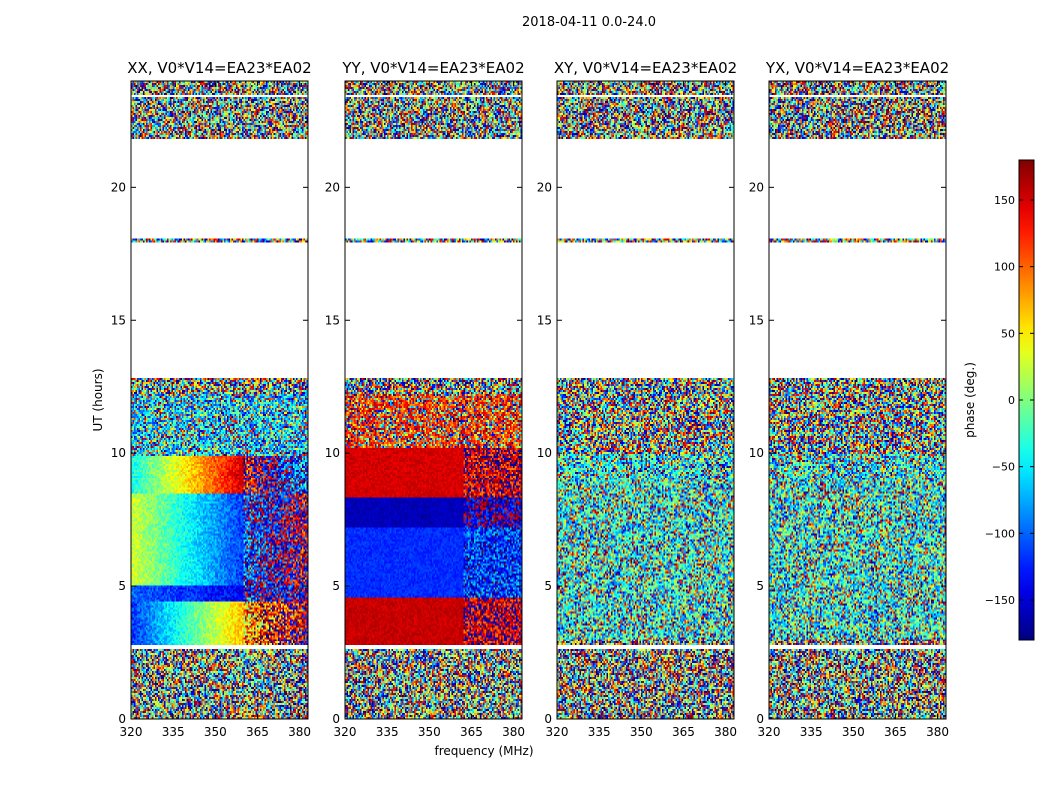 Image resolution: width=1050 pixels, height=800 pixels. Describe the element at coordinates (1003, 467) in the screenshot. I see `colorbar-tick-label: −50` at that location.